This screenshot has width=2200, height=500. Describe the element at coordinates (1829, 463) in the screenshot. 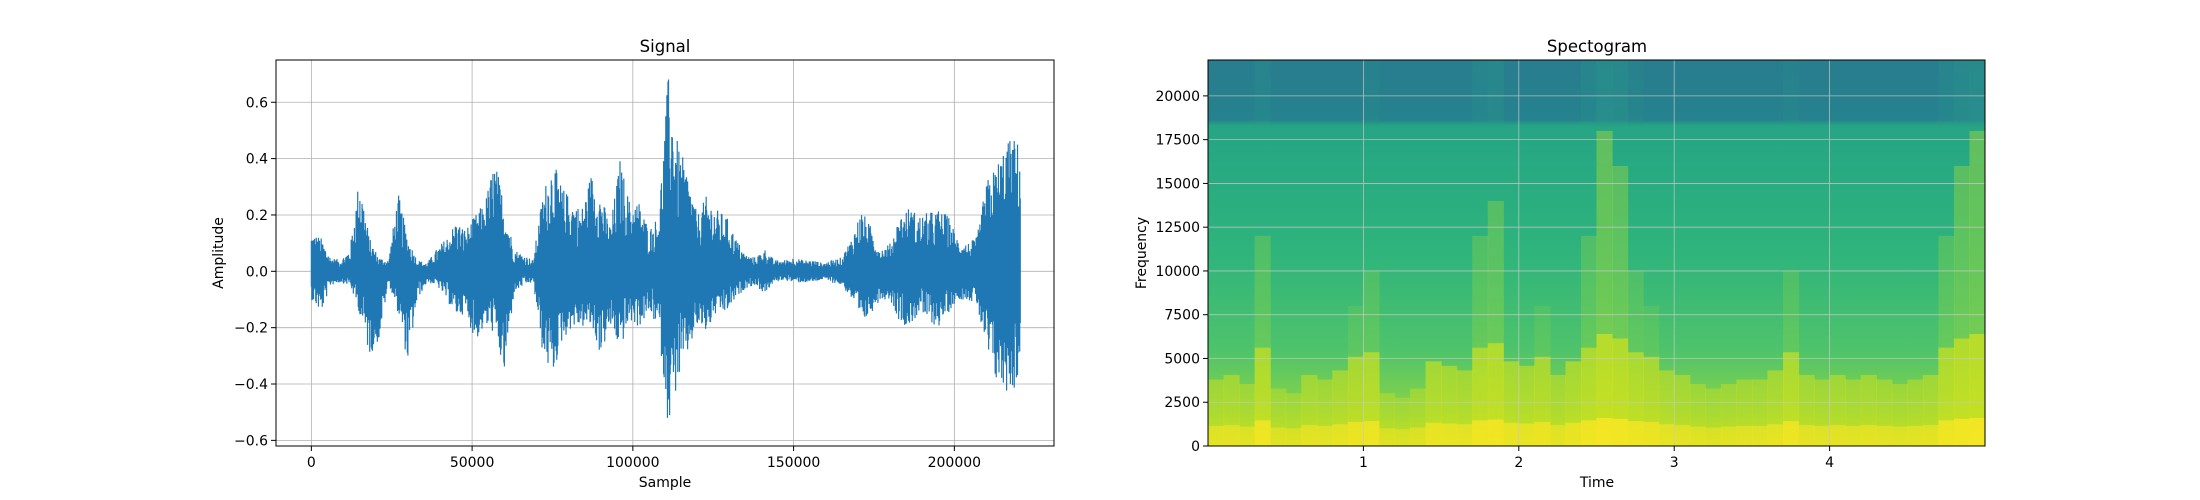

I see `spectrogram-x-tick-label: 4` at that location.